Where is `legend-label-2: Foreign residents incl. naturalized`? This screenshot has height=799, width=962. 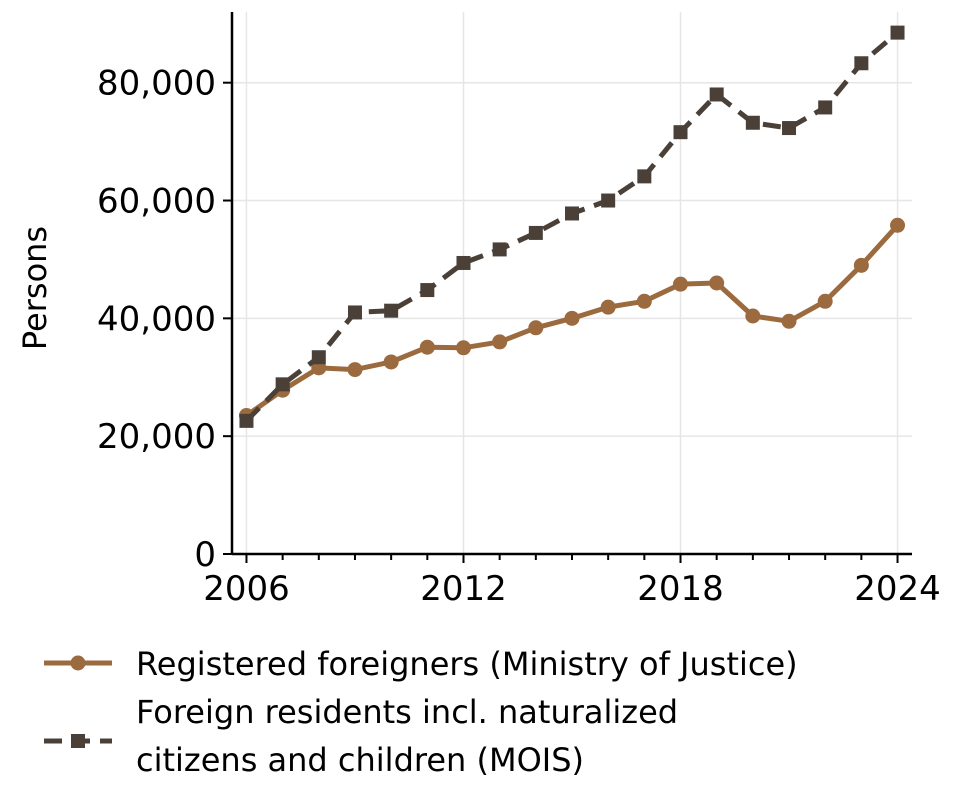 legend-label-2: Foreign residents incl. naturalized is located at coordinates (407, 712).